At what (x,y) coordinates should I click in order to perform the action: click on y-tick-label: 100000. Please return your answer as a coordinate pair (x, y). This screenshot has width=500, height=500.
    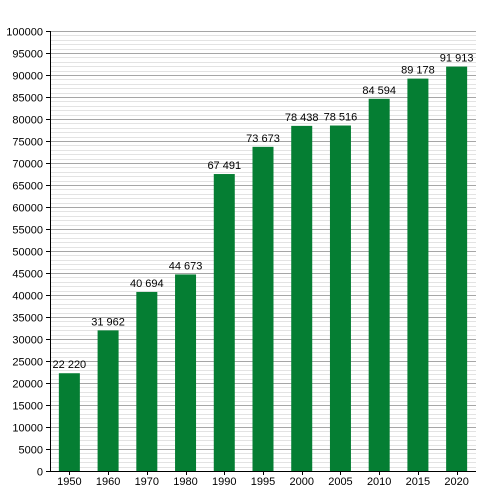
    Looking at the image, I should click on (24, 33).